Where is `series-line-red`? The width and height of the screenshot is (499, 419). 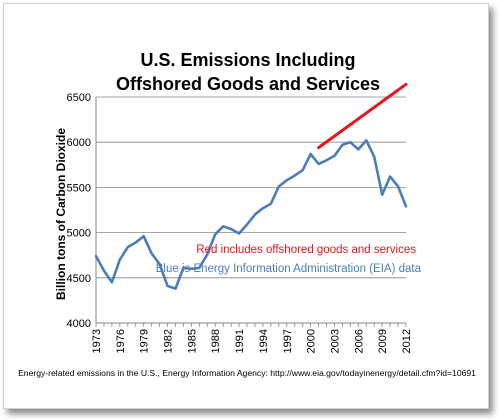
series-line-red is located at coordinates (362, 116).